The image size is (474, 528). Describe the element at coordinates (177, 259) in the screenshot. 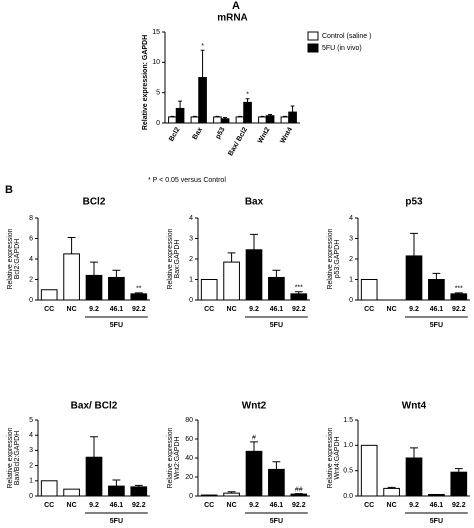

I see `y-axis-label: Bax:GAPDH` at that location.